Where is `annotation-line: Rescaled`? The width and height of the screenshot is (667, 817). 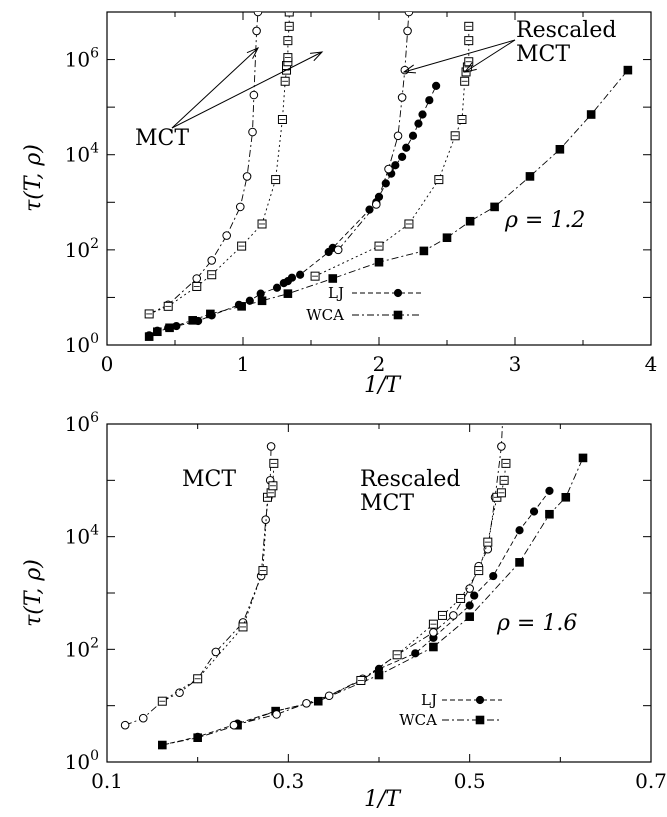 annotation-line: Rescaled is located at coordinates (410, 479).